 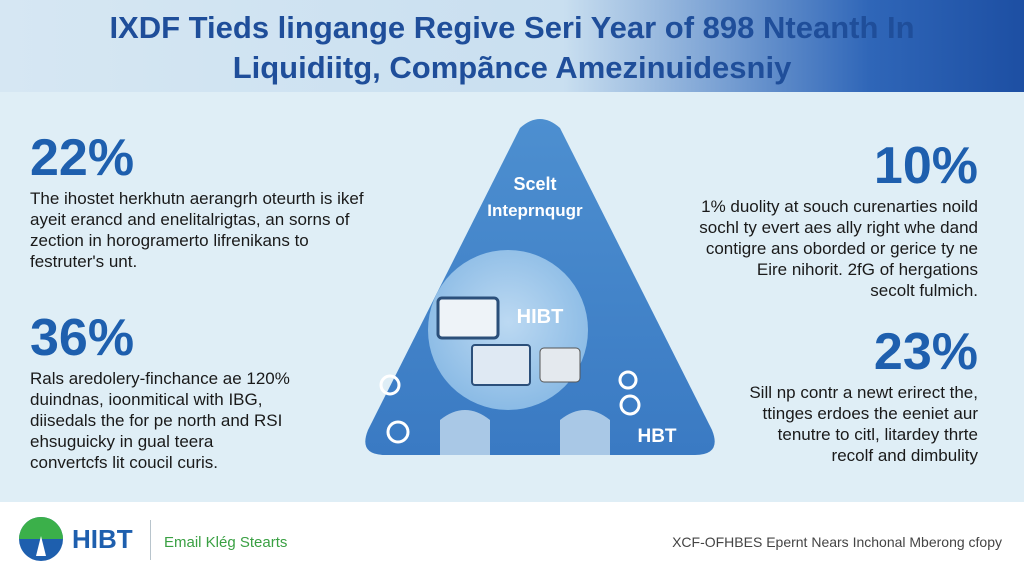 I want to click on stat-text: Eire nihorit. 2fG of hergations, so click(x=867, y=269).